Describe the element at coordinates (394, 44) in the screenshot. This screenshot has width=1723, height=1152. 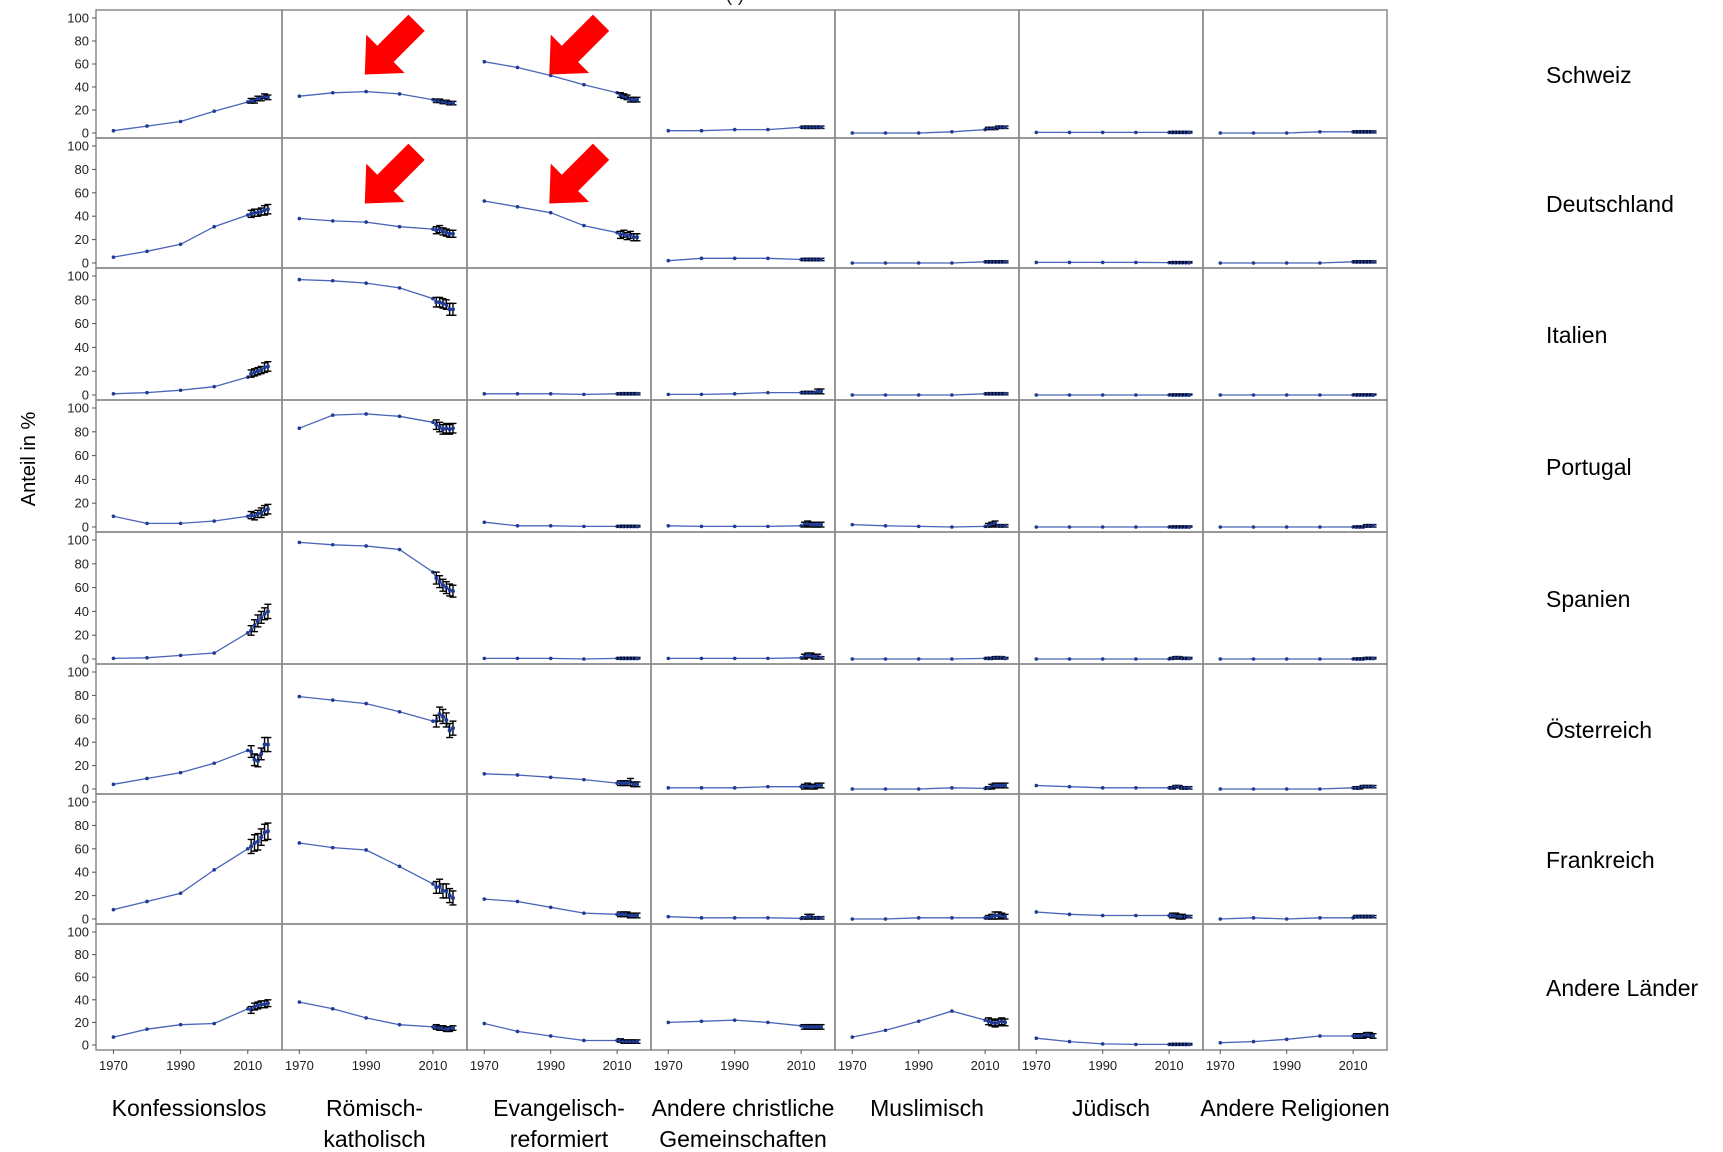
I see `highlight-arrow` at that location.